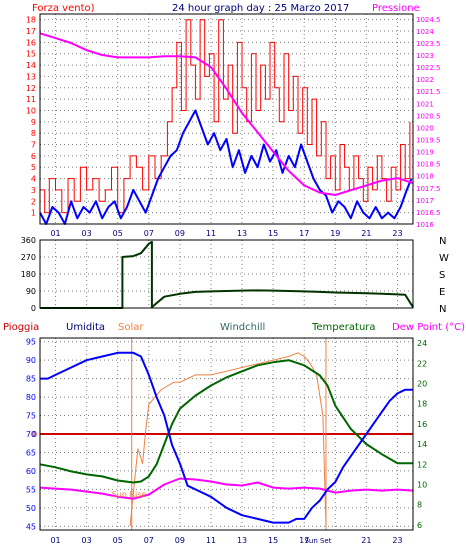  Describe the element at coordinates (428, 327) in the screenshot. I see `label-dewpoint: Dew Point (°C)` at that location.